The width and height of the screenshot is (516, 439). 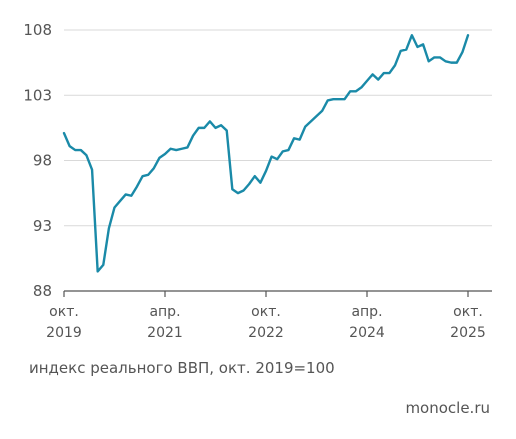 I want to click on y-tick-label: 98, so click(x=42, y=161).